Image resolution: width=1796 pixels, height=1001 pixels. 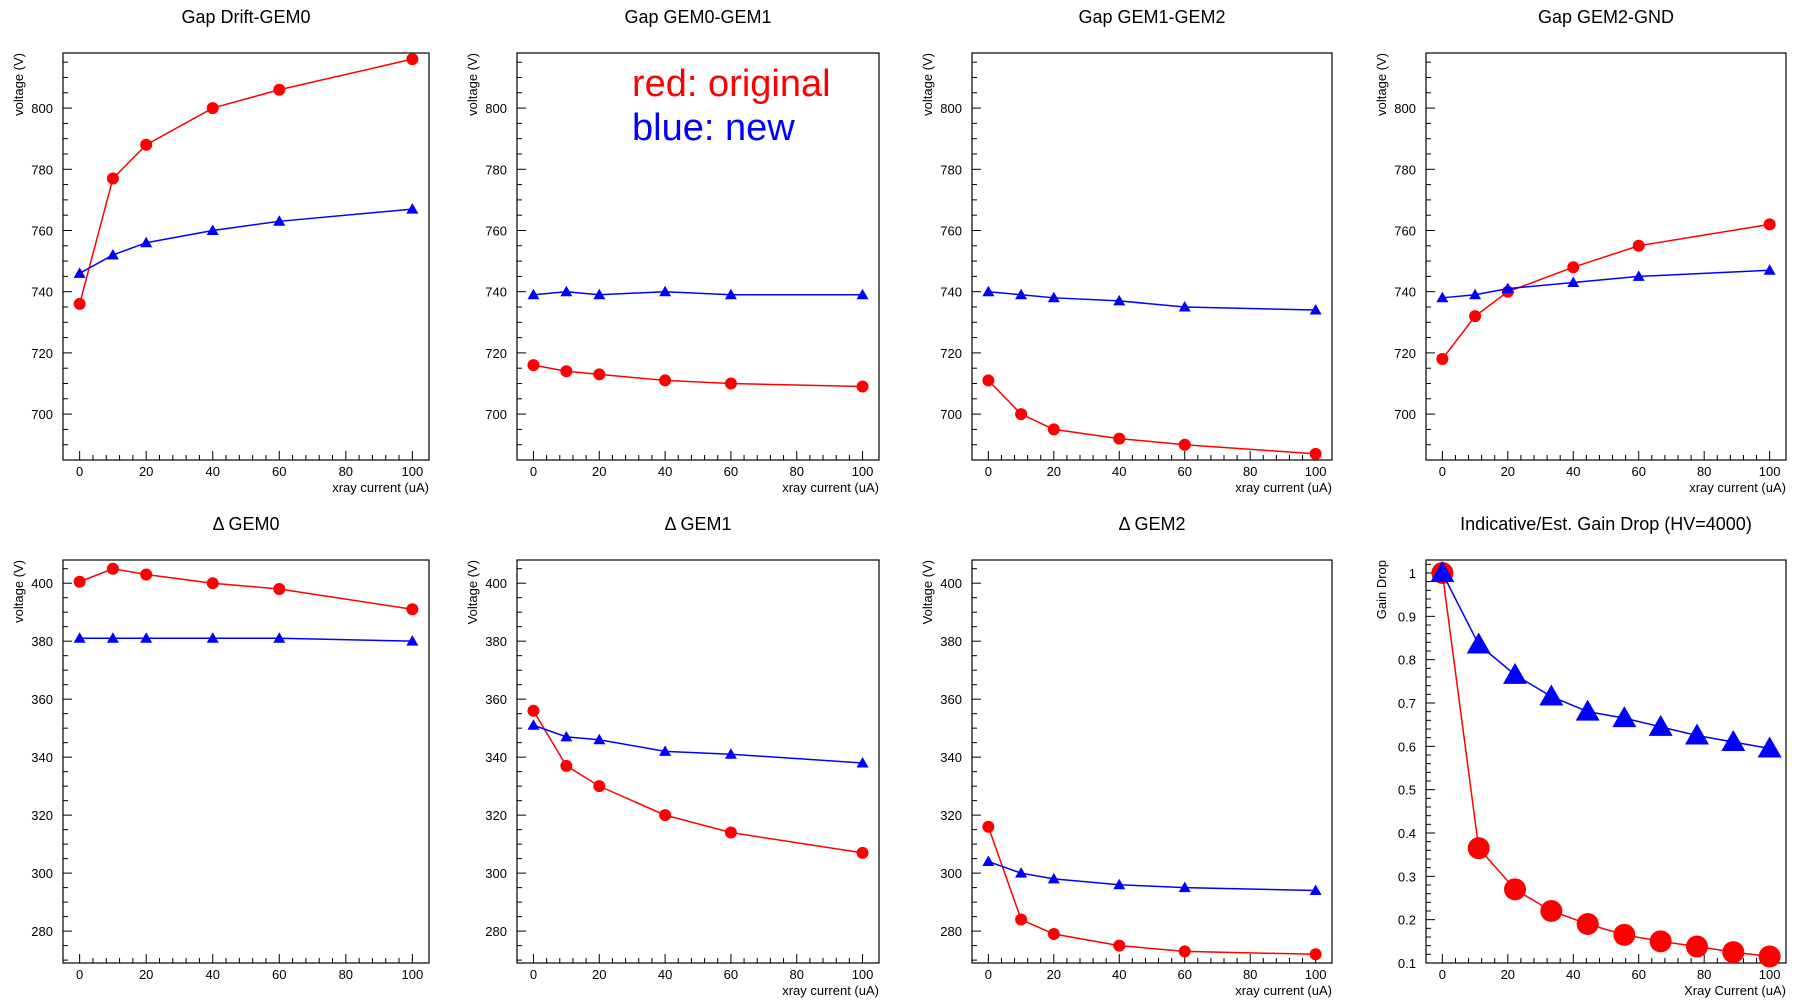 I want to click on x-tick-label: 80, so click(x=1704, y=471).